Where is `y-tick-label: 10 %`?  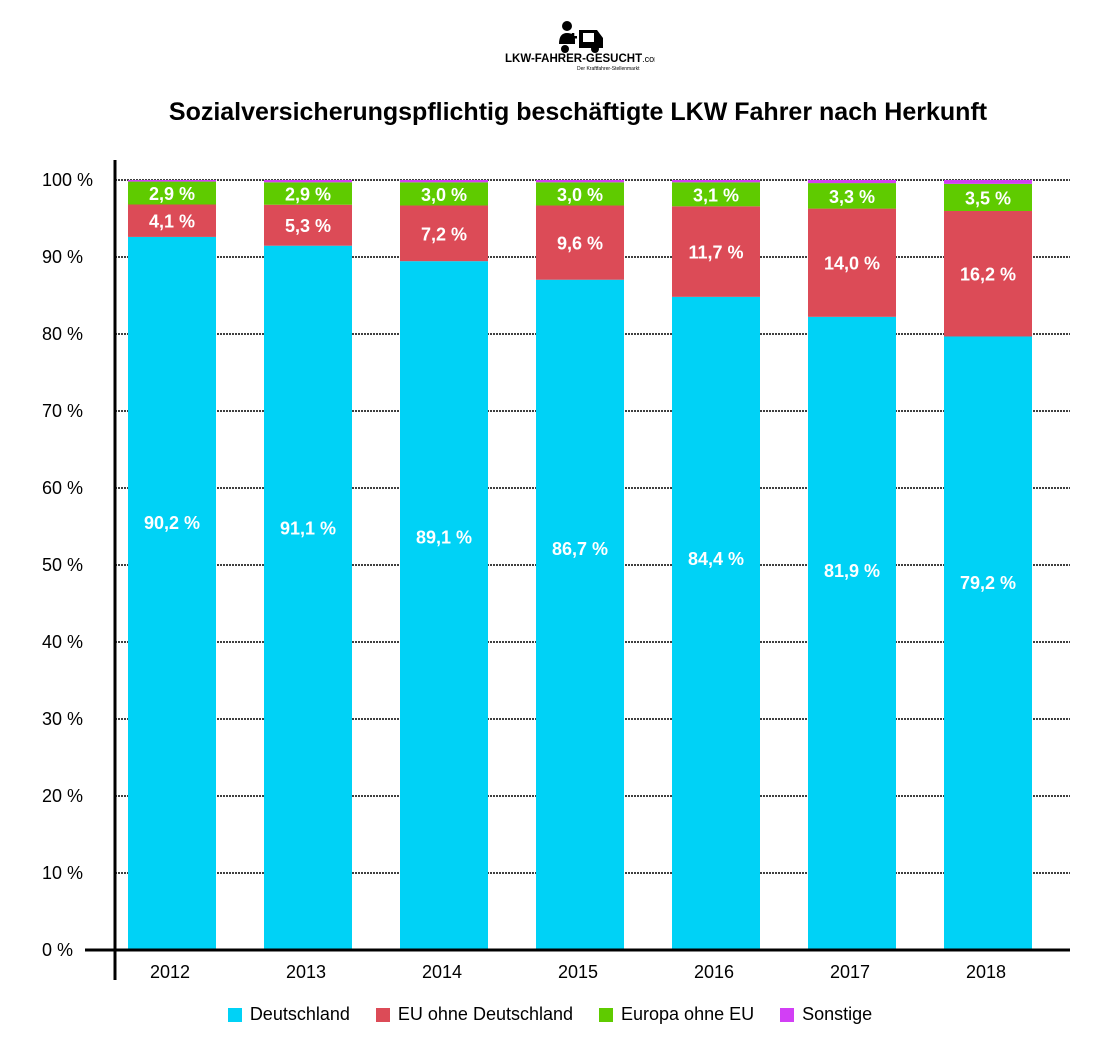 y-tick-label: 10 % is located at coordinates (62, 873).